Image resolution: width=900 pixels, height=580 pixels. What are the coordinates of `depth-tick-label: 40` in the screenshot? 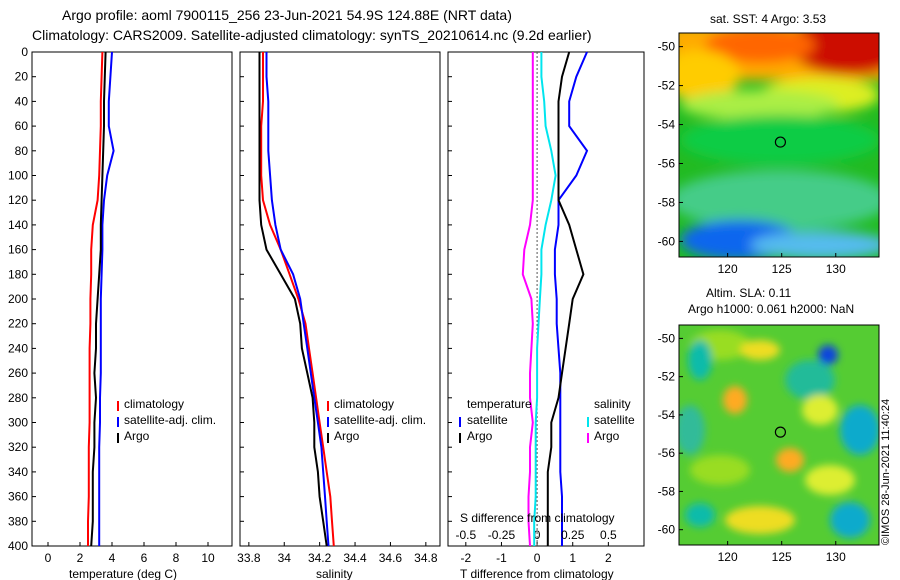 It's located at (22, 101).